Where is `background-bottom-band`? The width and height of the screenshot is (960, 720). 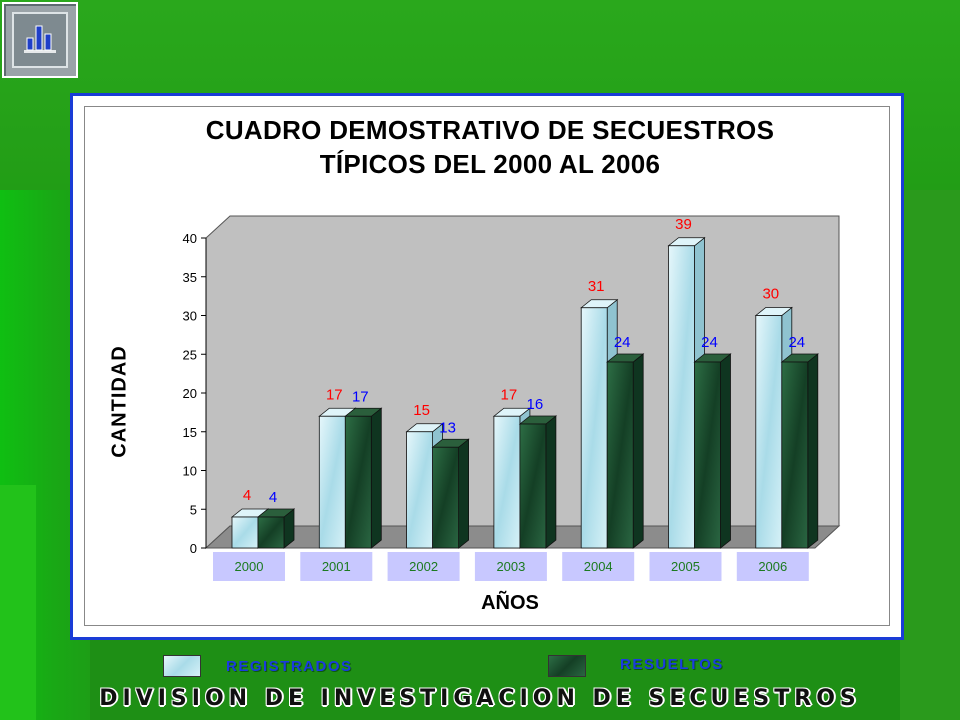
background-bottom-band is located at coordinates (495, 680).